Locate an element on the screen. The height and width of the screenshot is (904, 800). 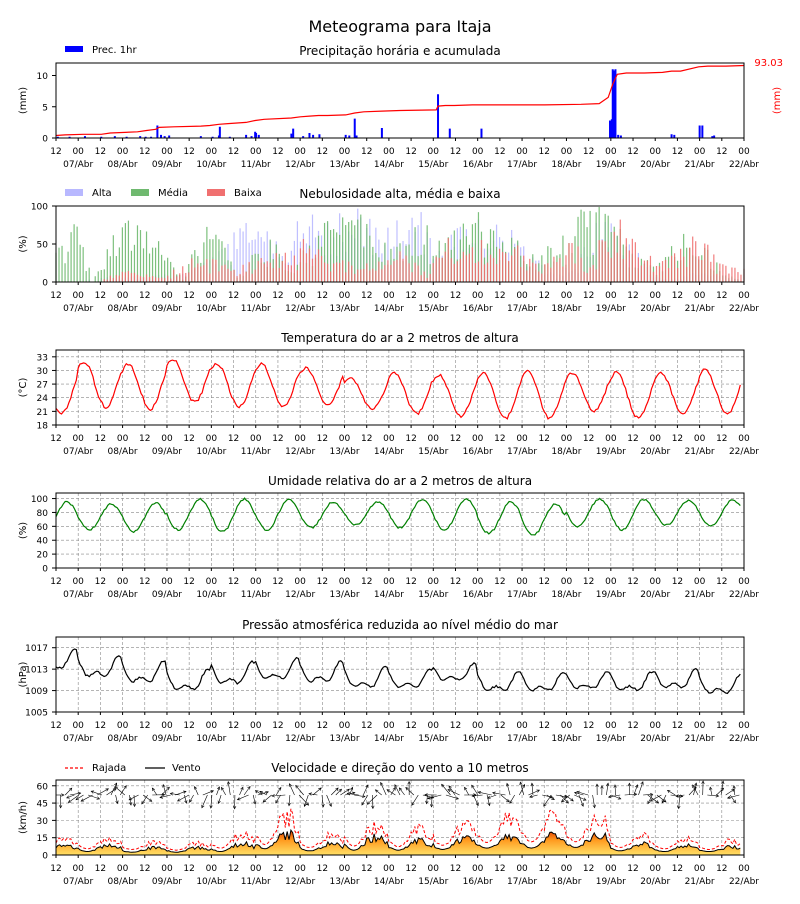
legend-label: Média is located at coordinates (173, 193).